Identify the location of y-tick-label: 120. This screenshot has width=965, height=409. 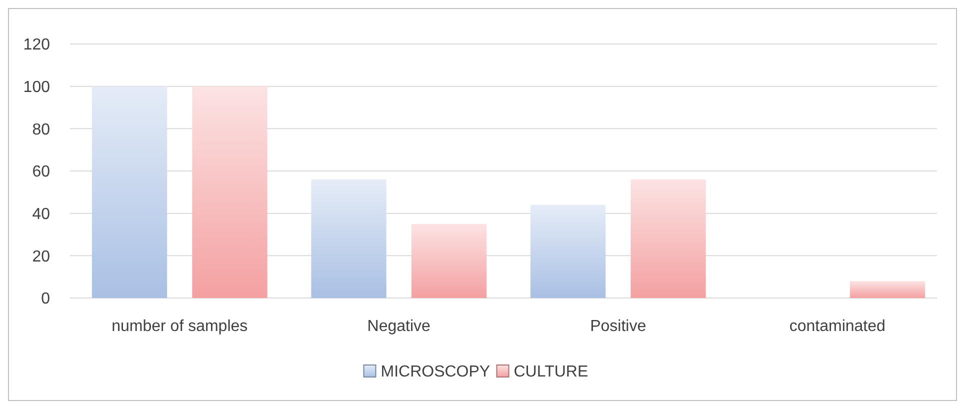
(36, 45).